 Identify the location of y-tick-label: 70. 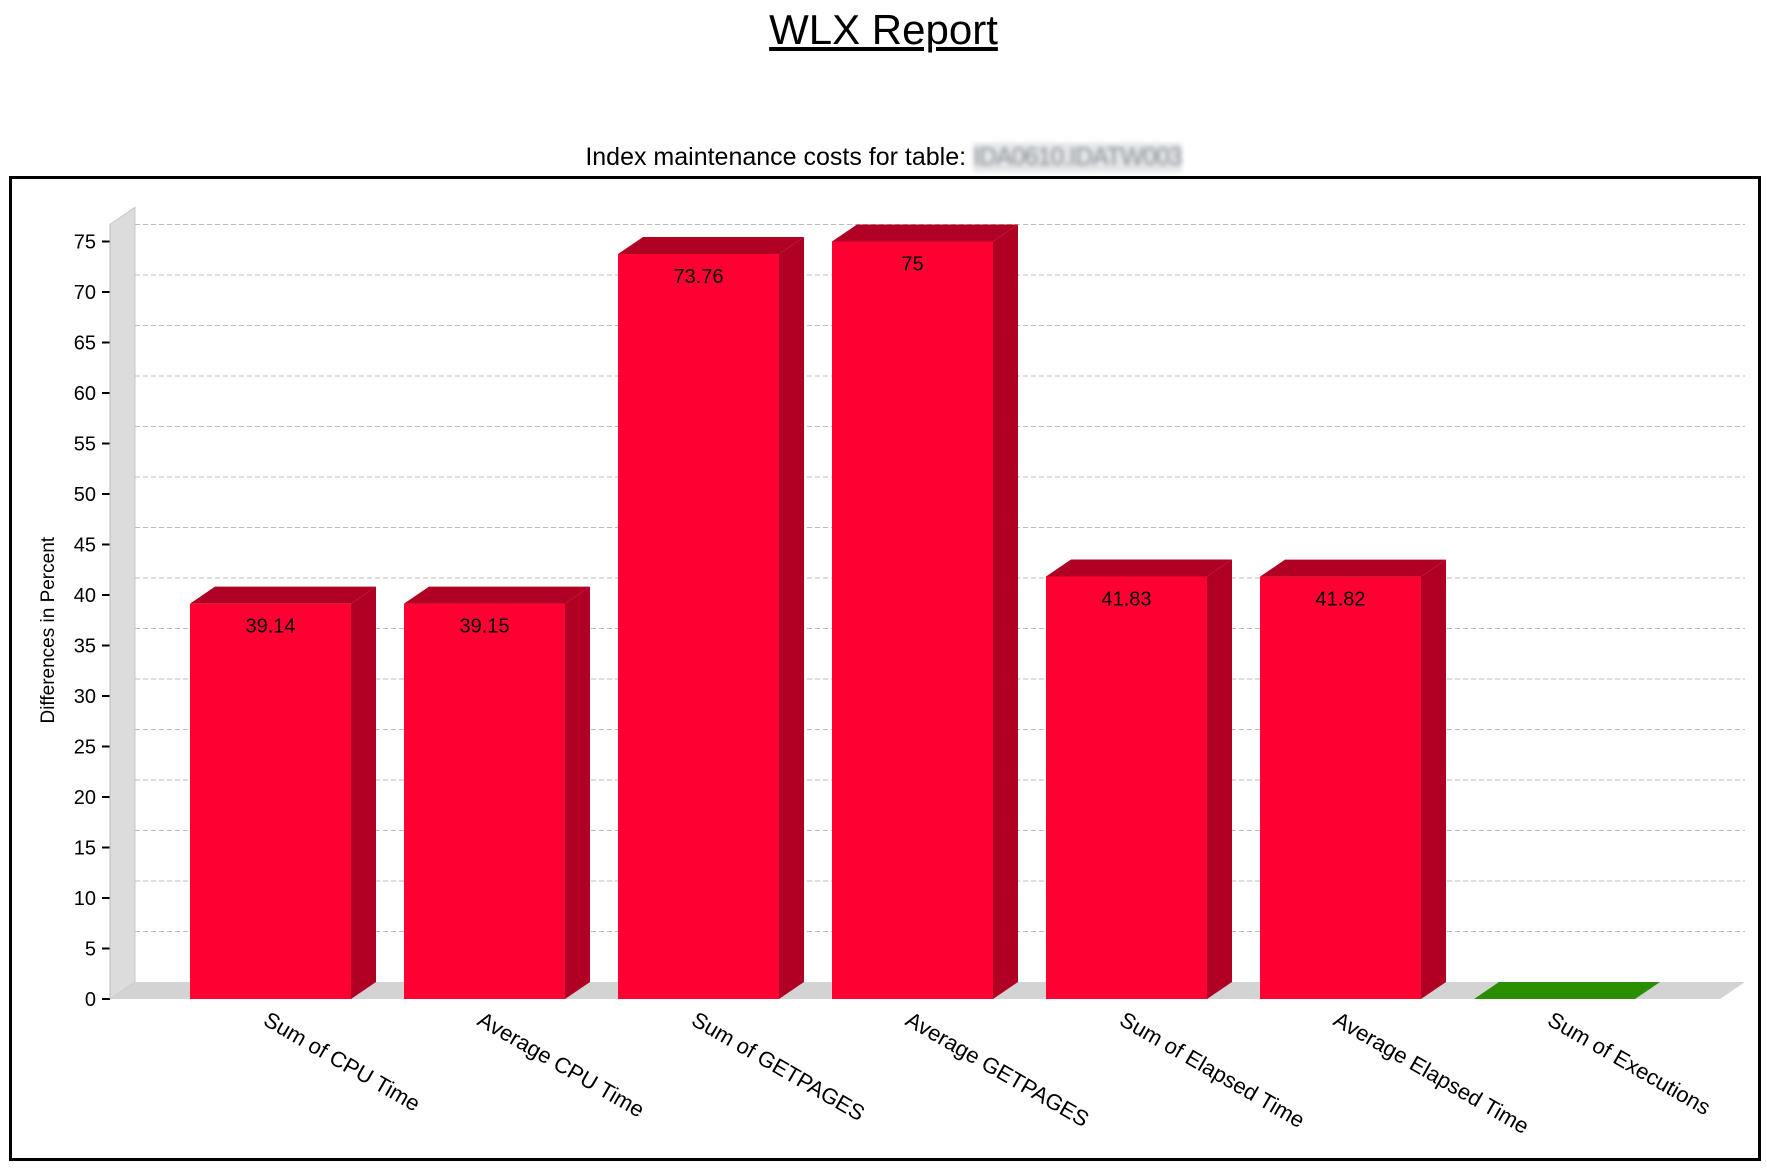
(85, 293).